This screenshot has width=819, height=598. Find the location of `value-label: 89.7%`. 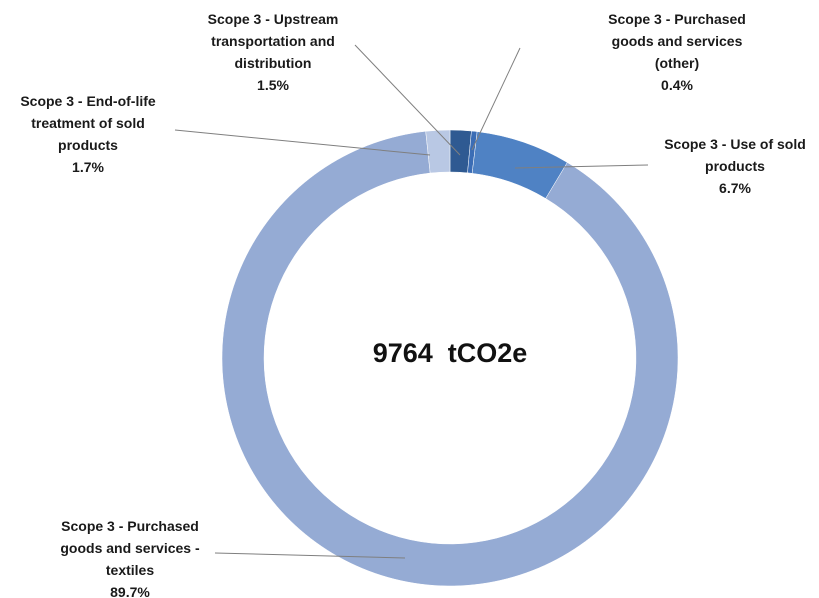

value-label: 89.7% is located at coordinates (130, 591).